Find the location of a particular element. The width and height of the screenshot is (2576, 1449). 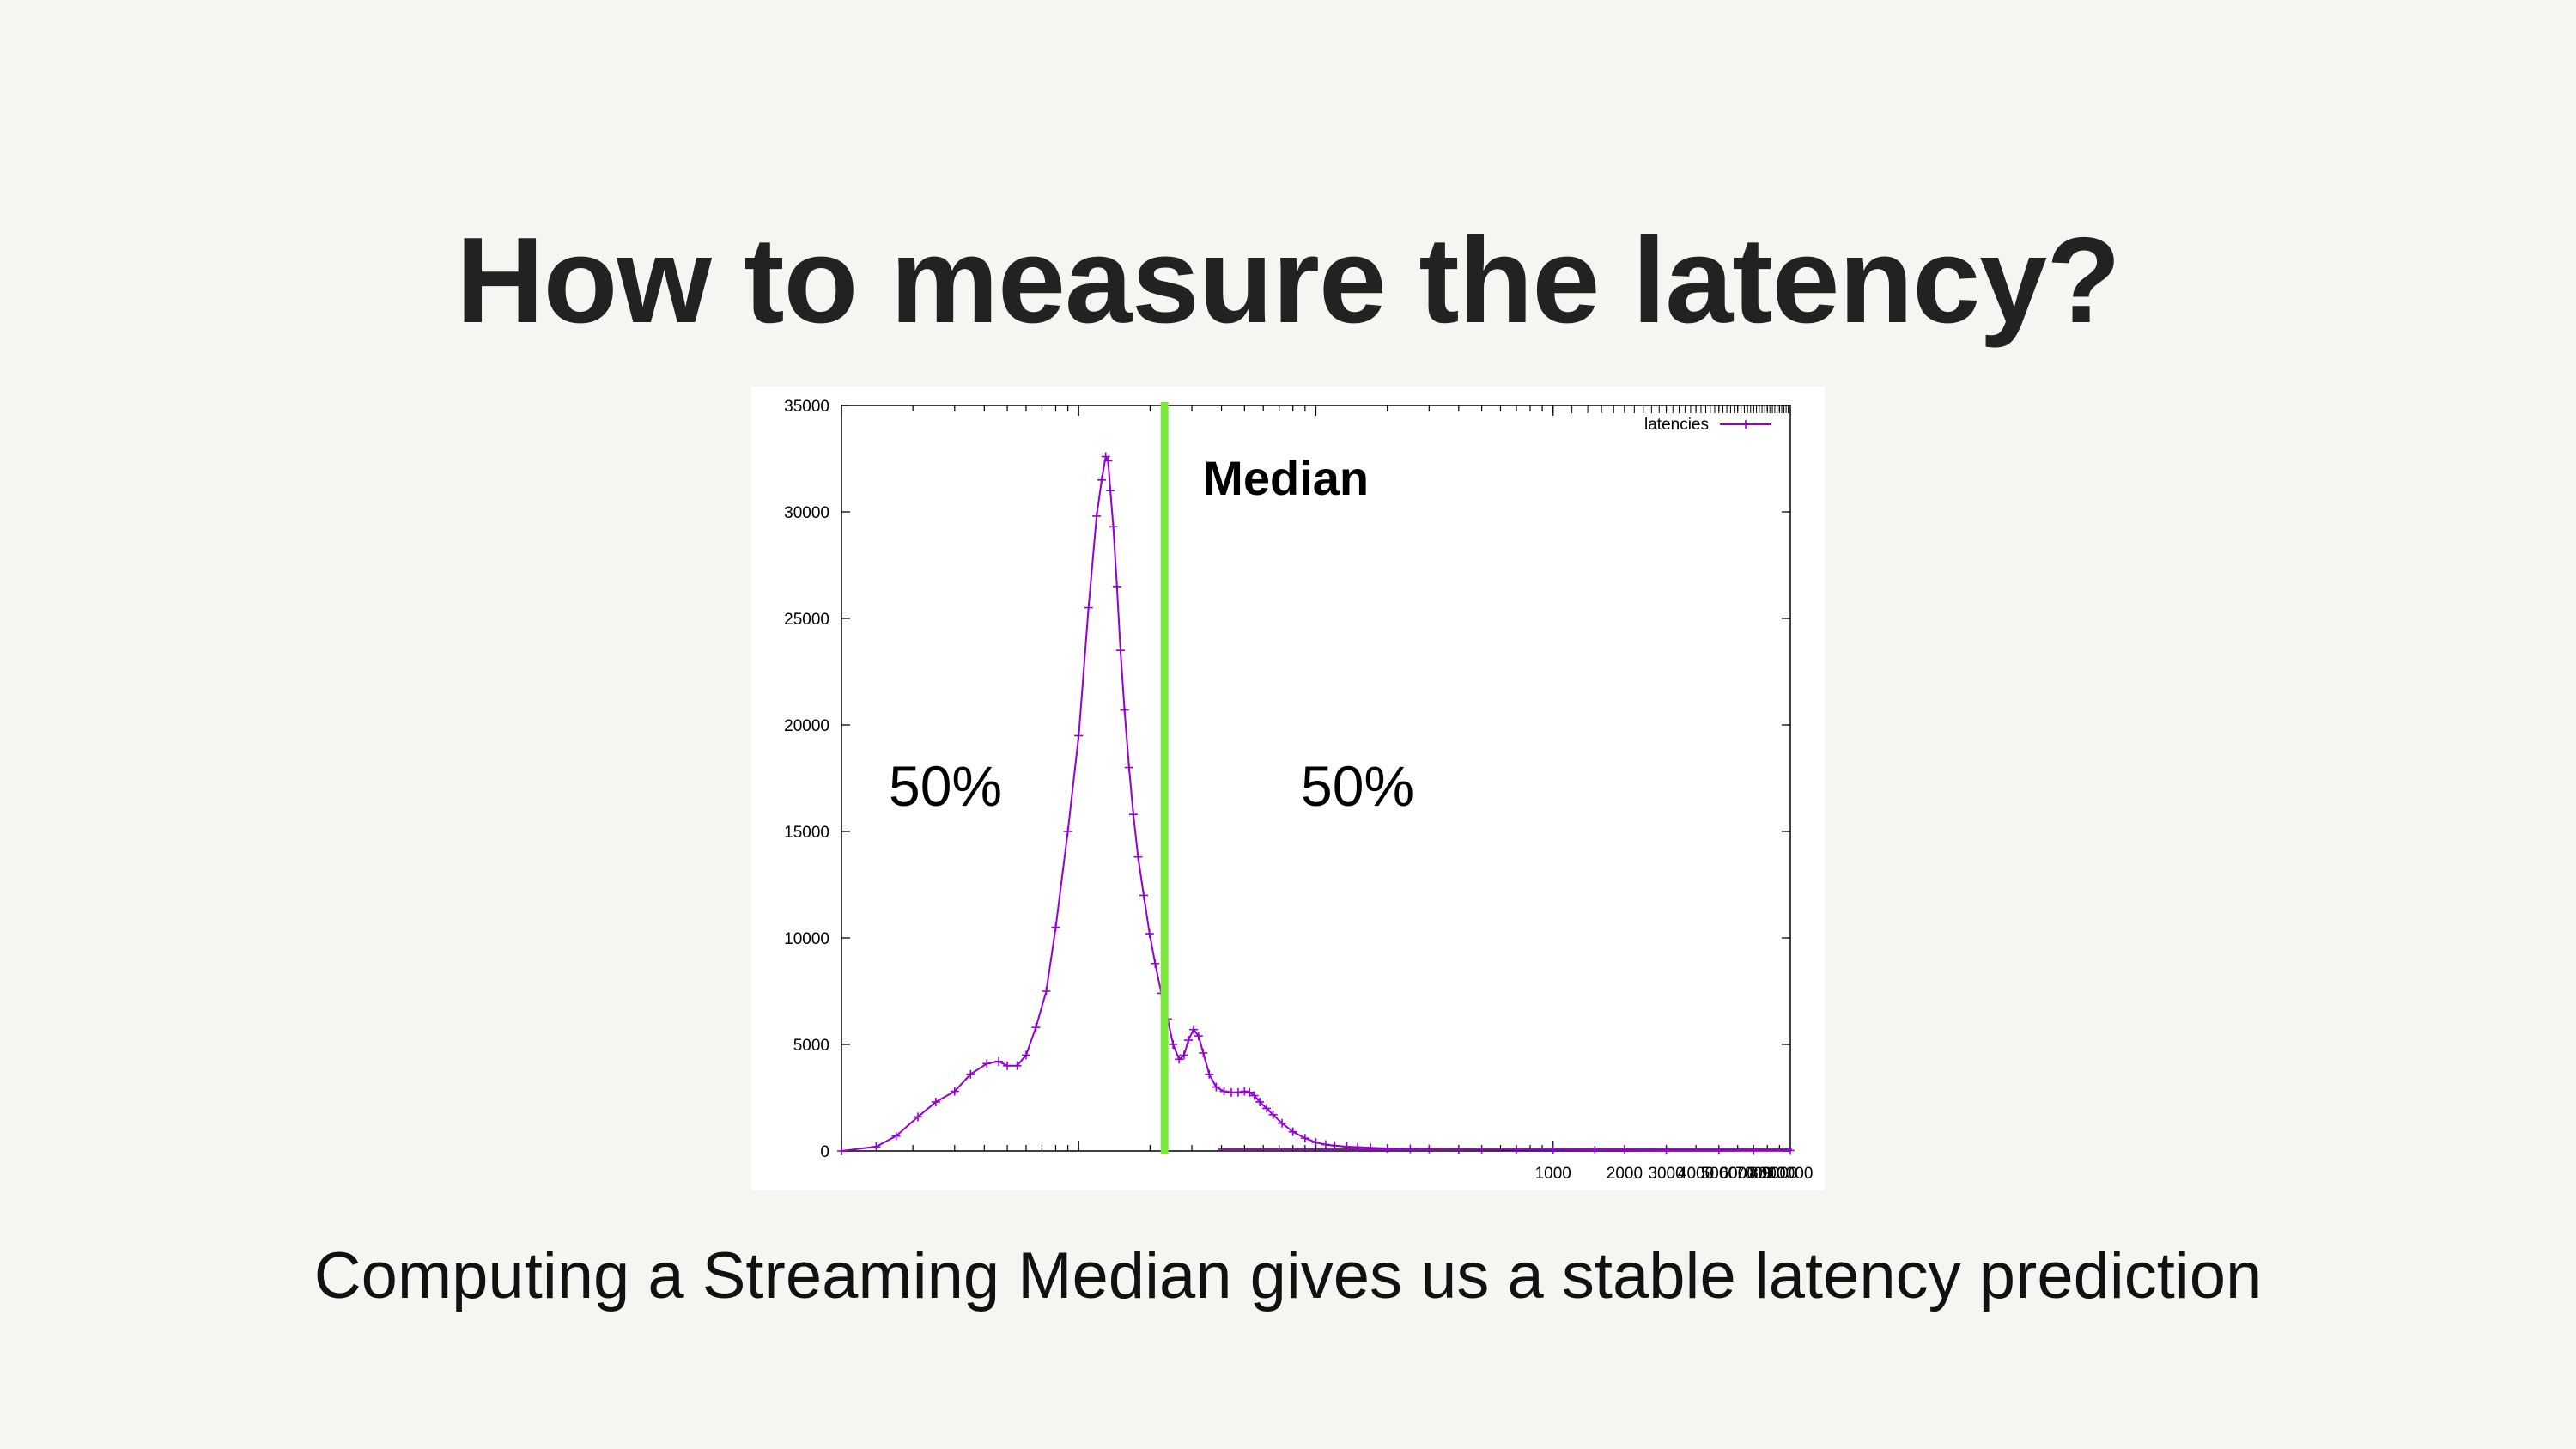

x-tick-label: 1000 is located at coordinates (1553, 1174).